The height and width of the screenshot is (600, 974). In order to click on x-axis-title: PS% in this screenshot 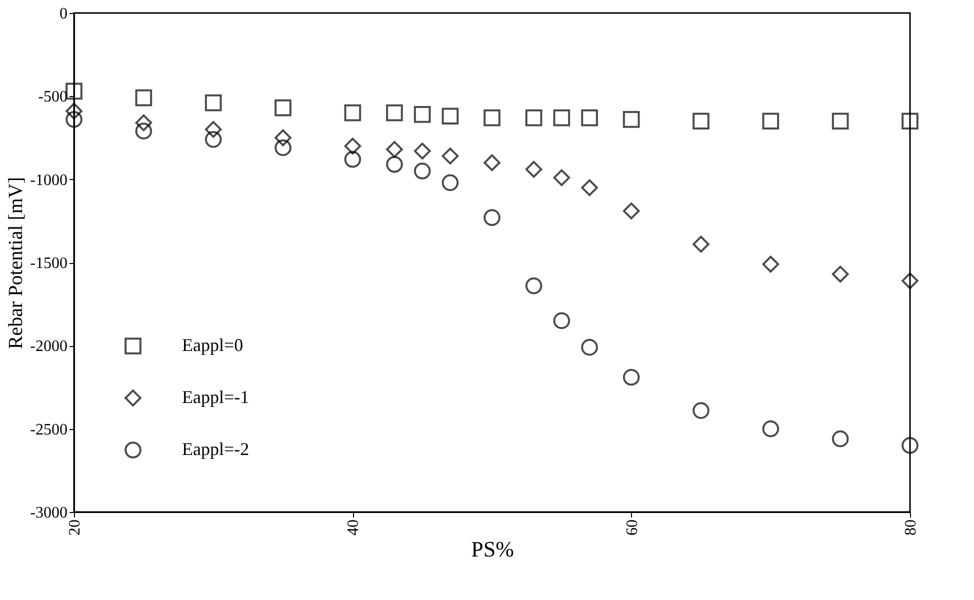, I will do `click(492, 549)`.